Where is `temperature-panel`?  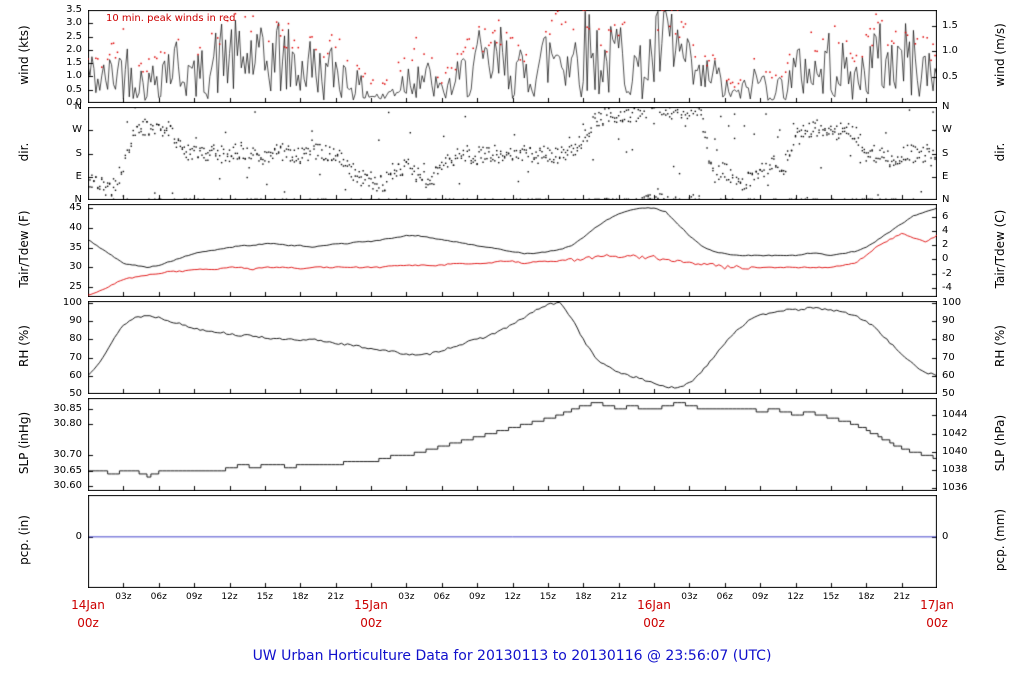 temperature-panel is located at coordinates (512, 250).